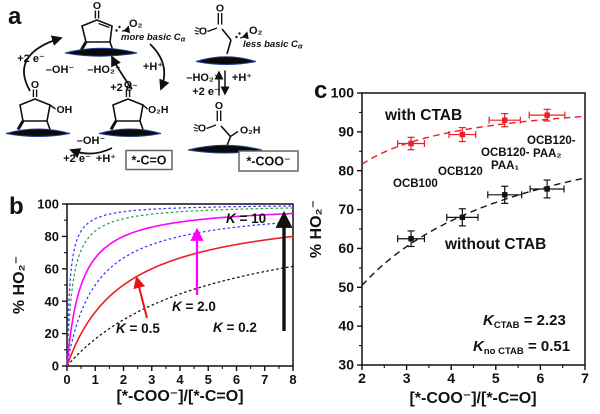 The width and height of the screenshot is (600, 414). Describe the element at coordinates (460, 172) in the screenshot. I see `c-point-label-ocb120: OCB120` at that location.